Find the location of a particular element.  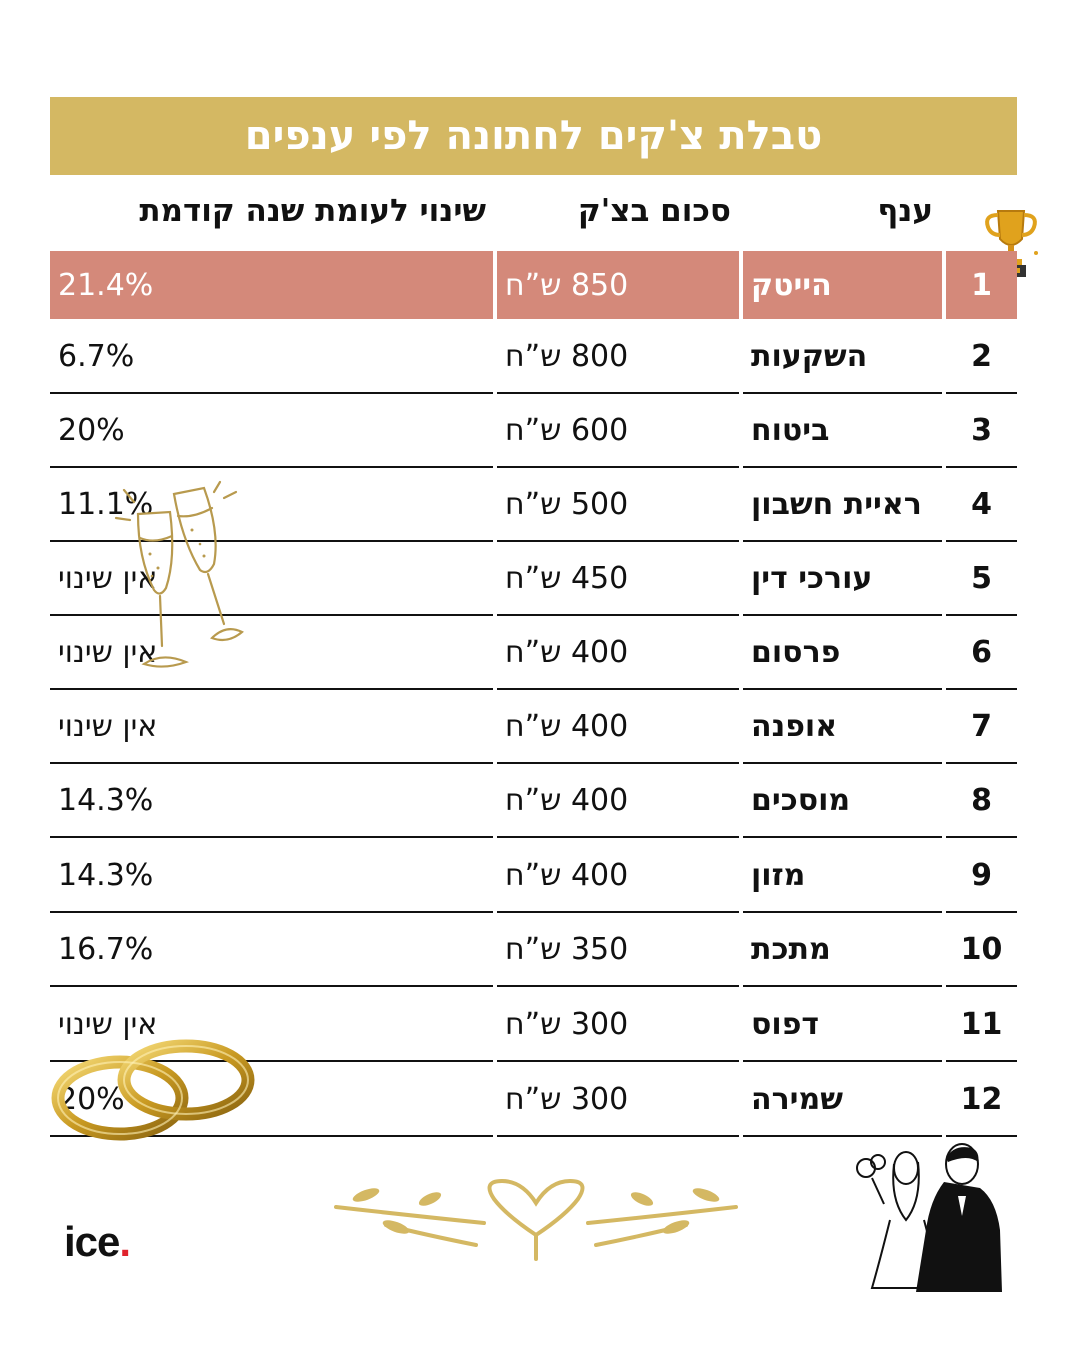

table-row: אין שינוי 400 ש”ח פרסום 6 is located at coordinates (533, 653).